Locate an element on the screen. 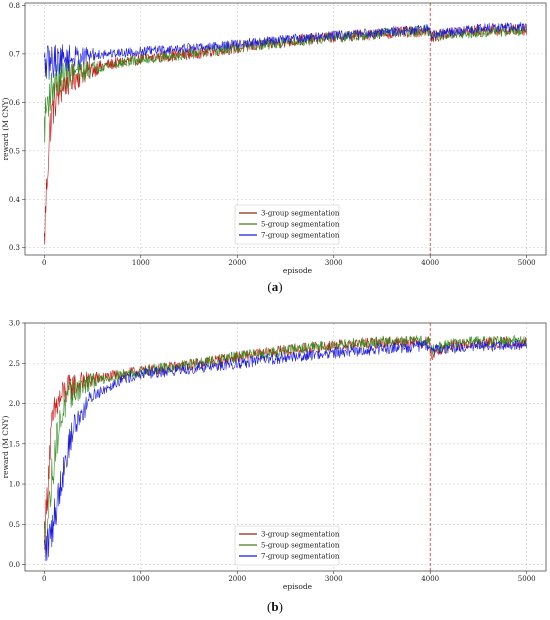  y-tick-label: 0.0 is located at coordinates (14, 565).